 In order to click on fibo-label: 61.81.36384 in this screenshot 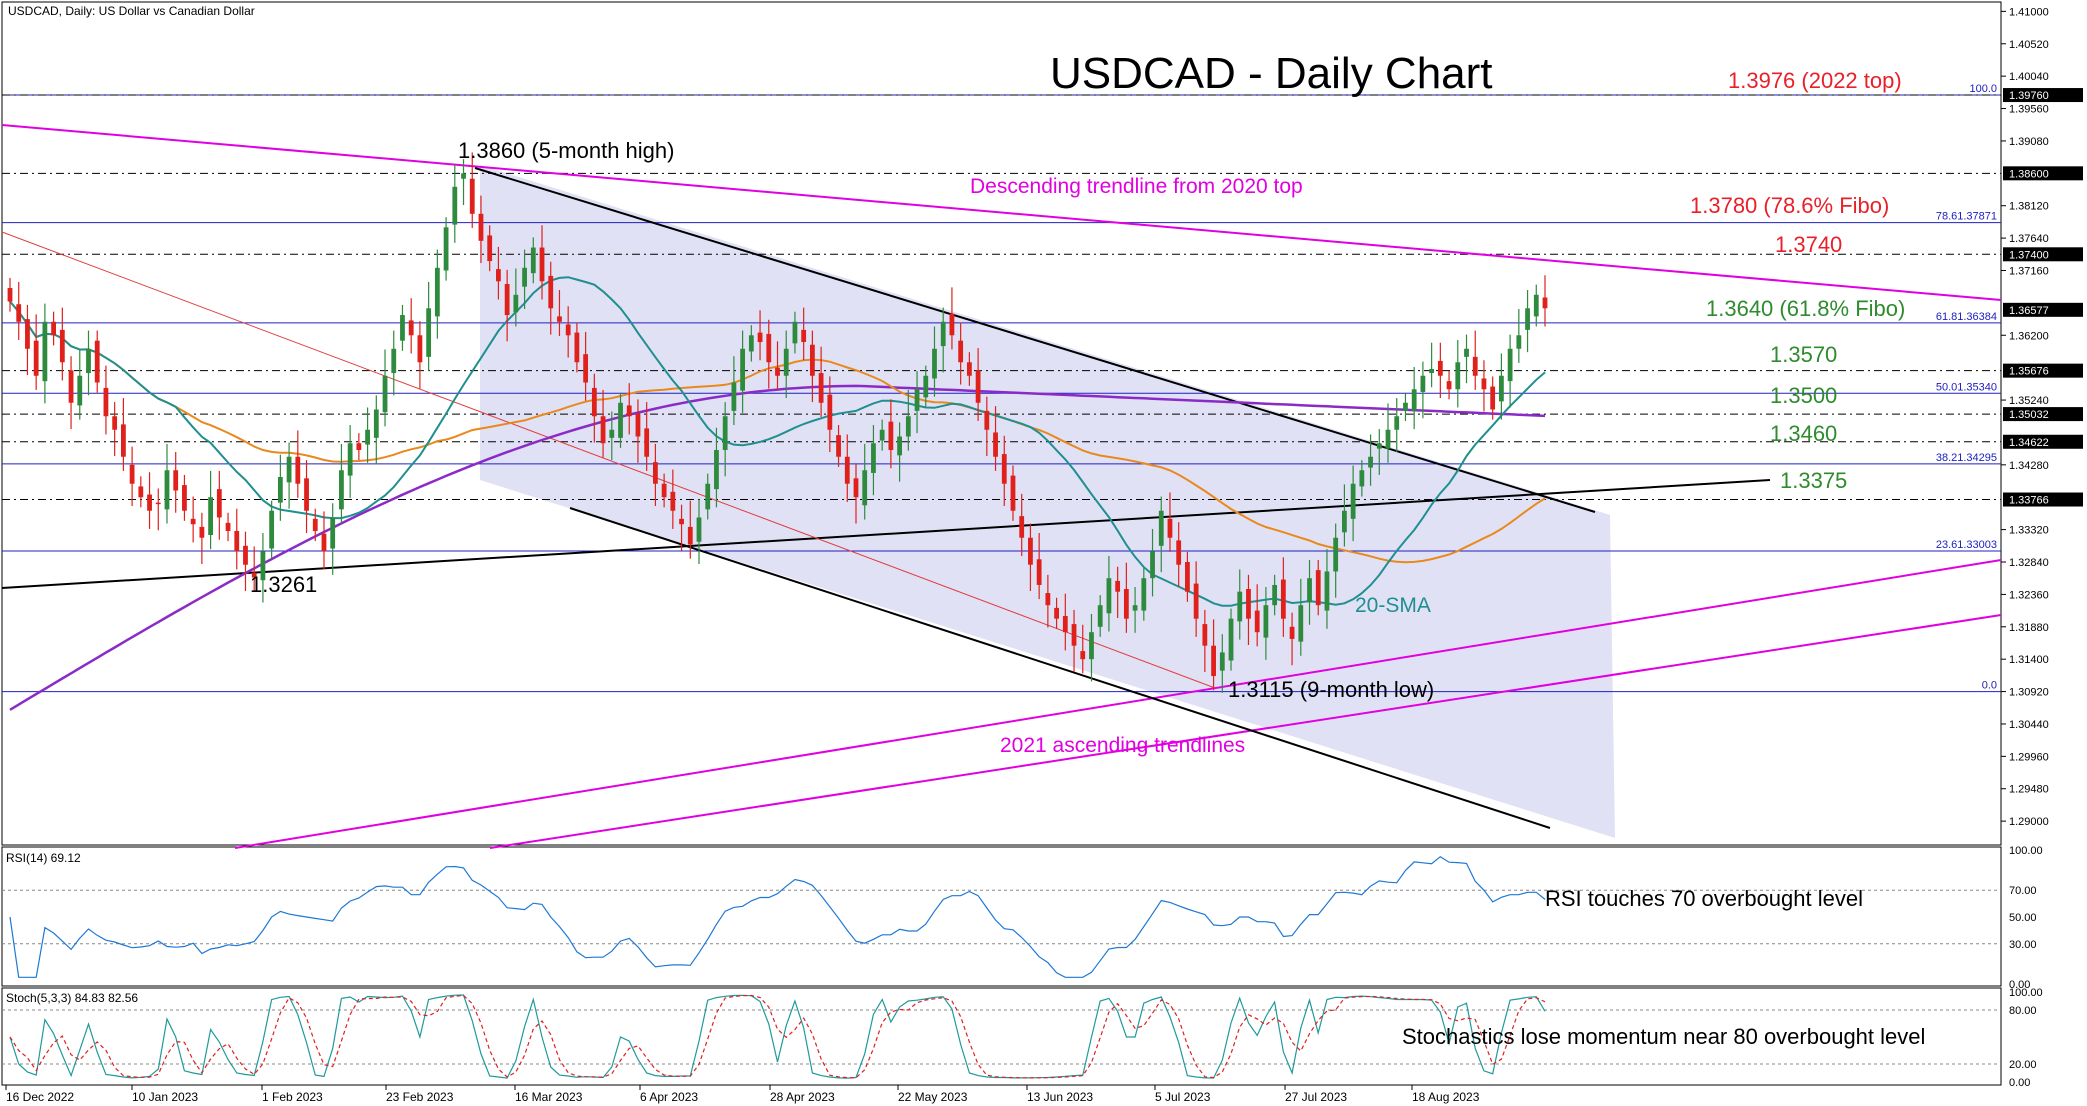, I will do `click(1966, 317)`.